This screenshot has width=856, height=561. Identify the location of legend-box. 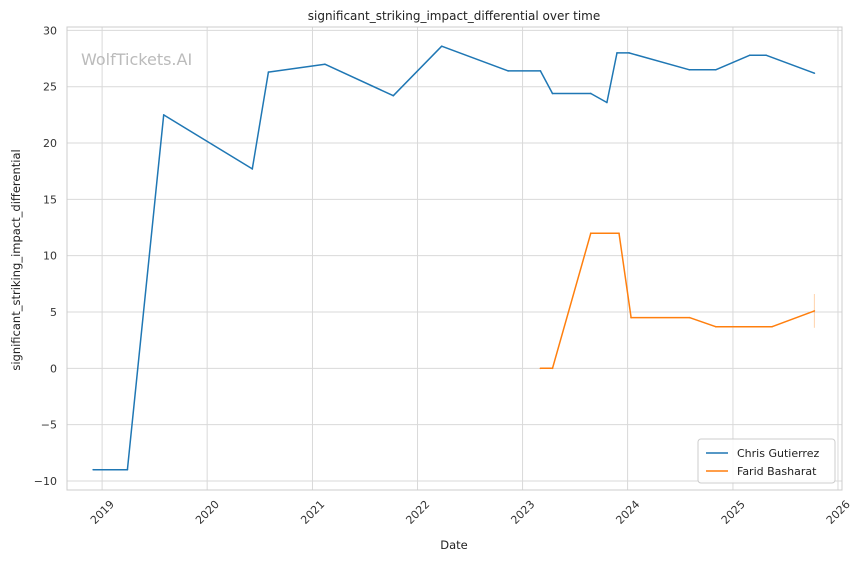
(766, 461).